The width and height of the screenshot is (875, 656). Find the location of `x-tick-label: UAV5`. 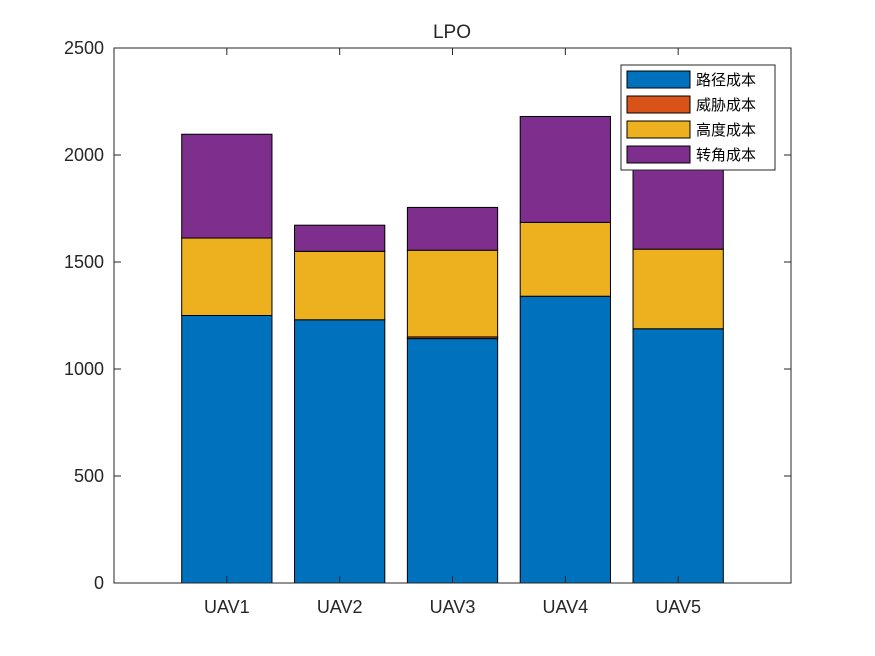

x-tick-label: UAV5 is located at coordinates (678, 607).